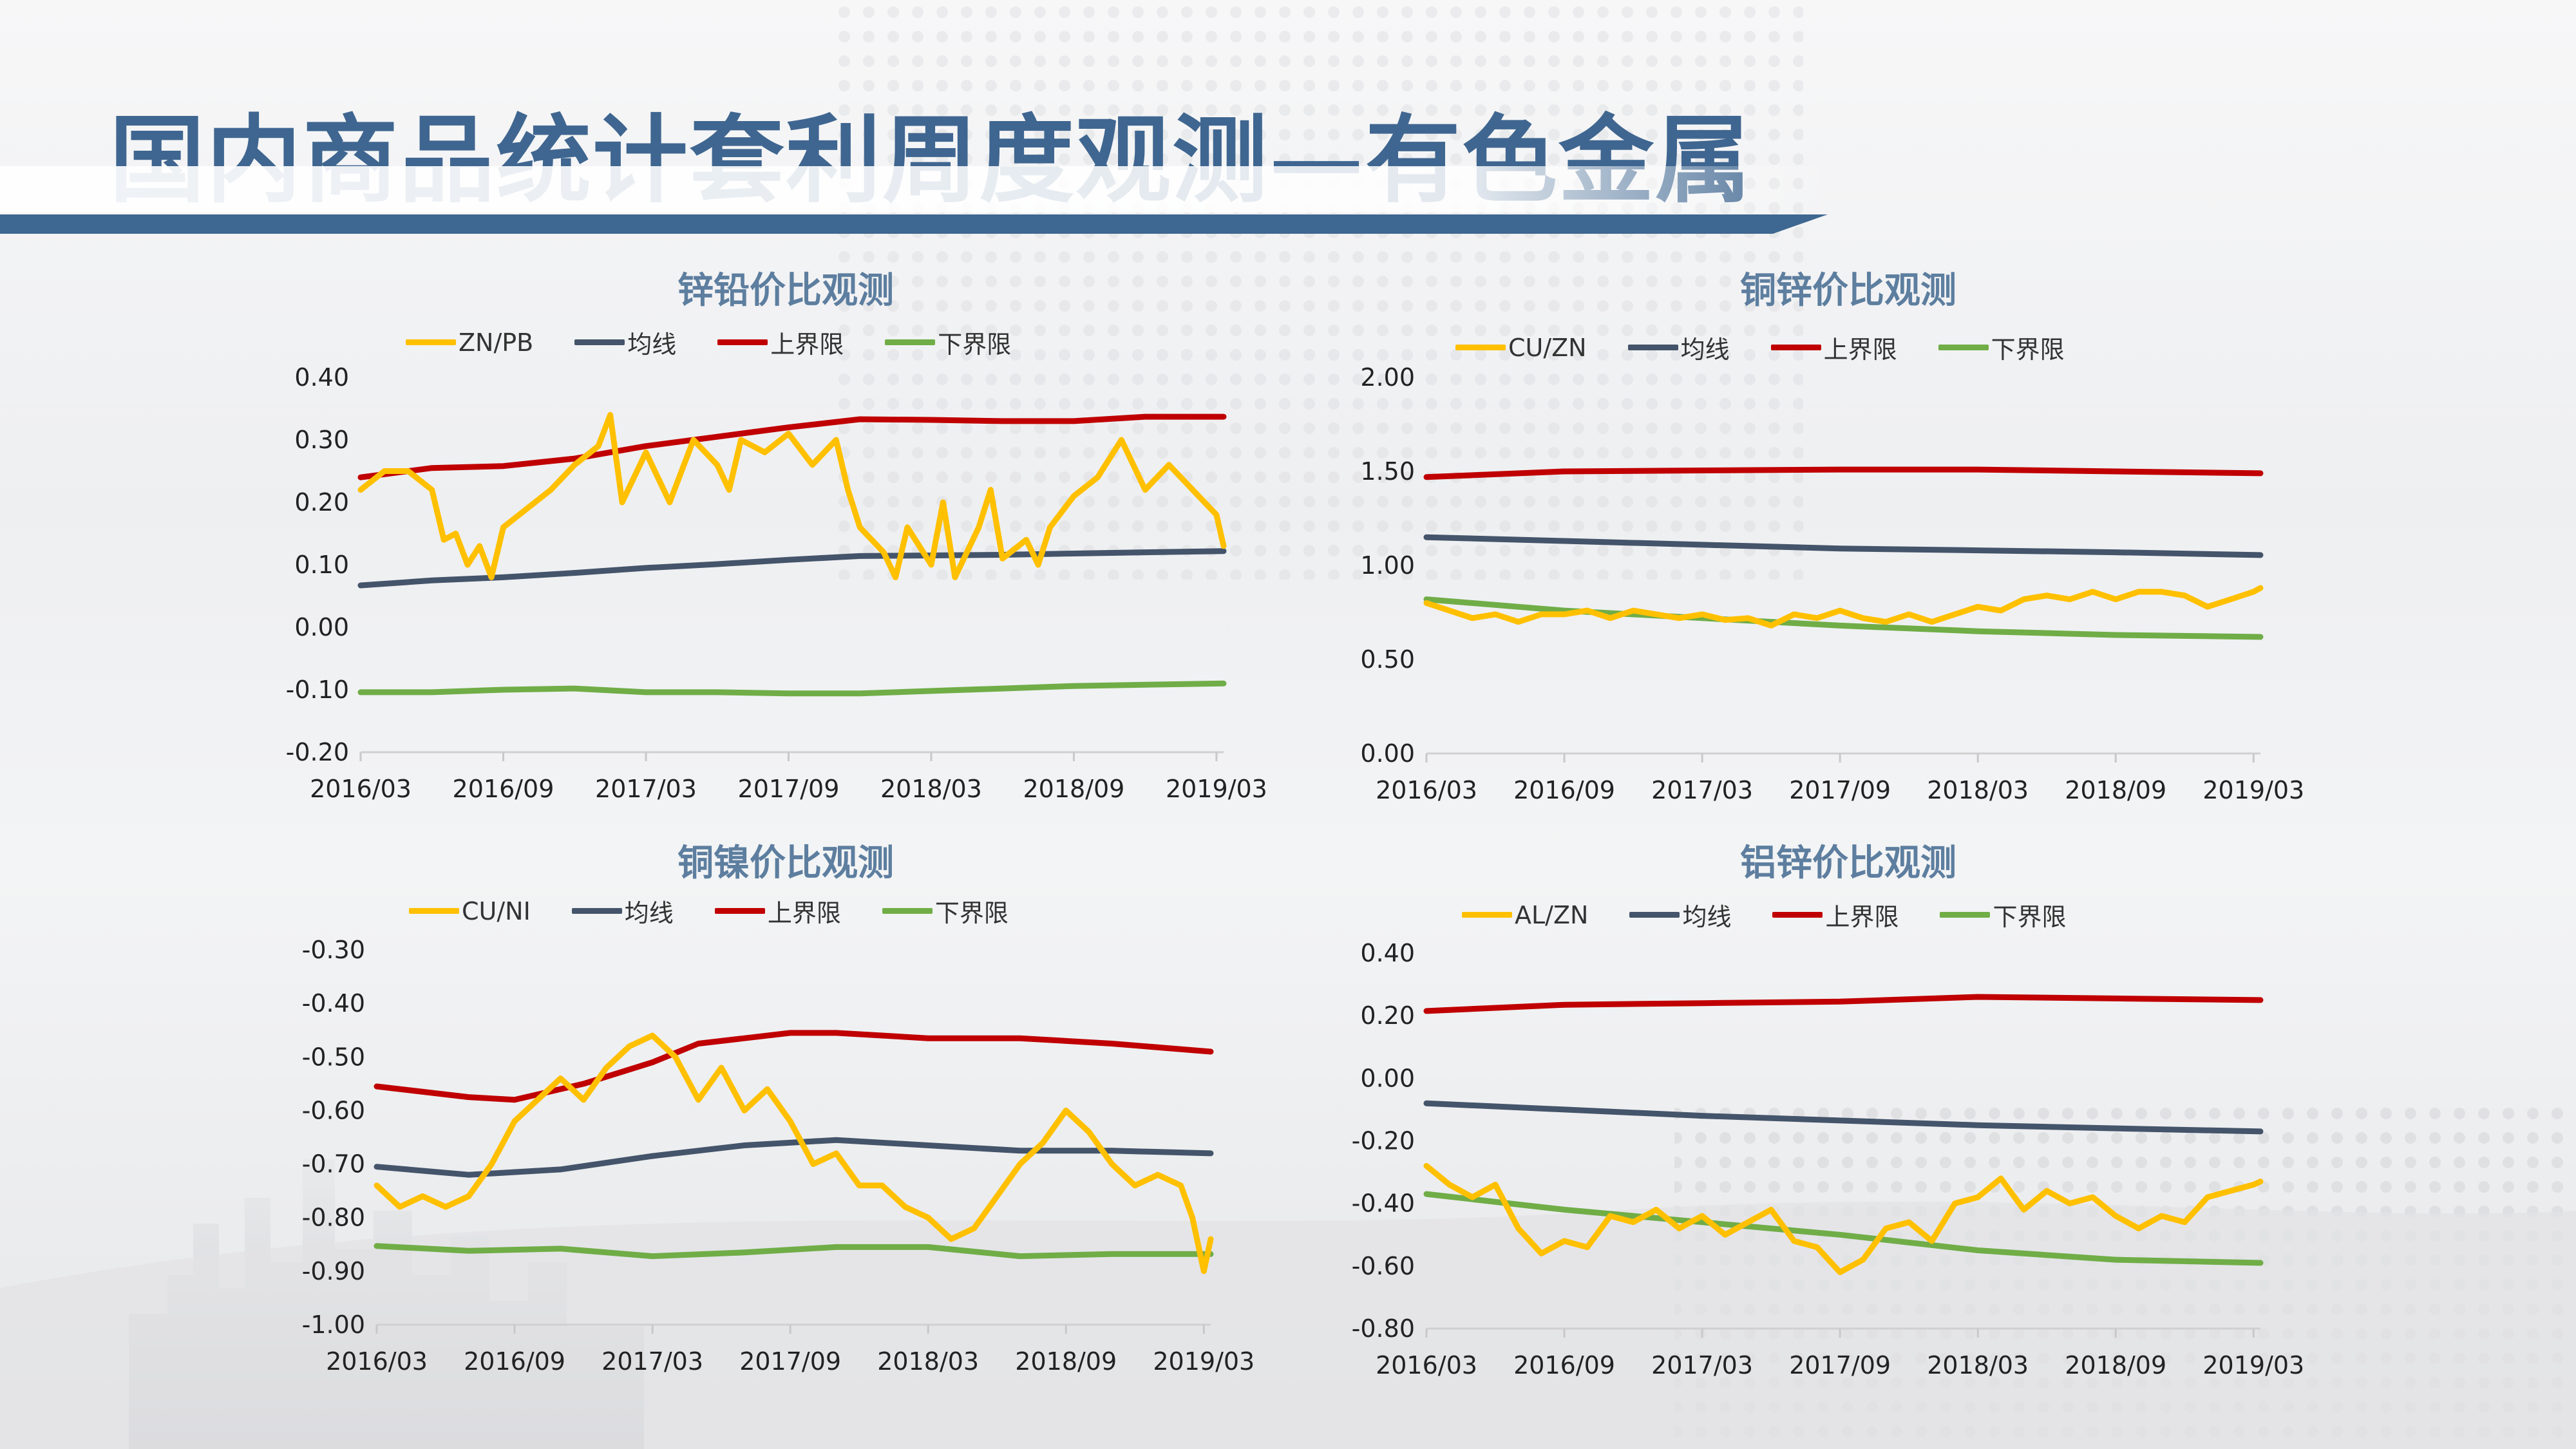 The image size is (2576, 1449). I want to click on legend-label: ZN/PB, so click(496, 342).